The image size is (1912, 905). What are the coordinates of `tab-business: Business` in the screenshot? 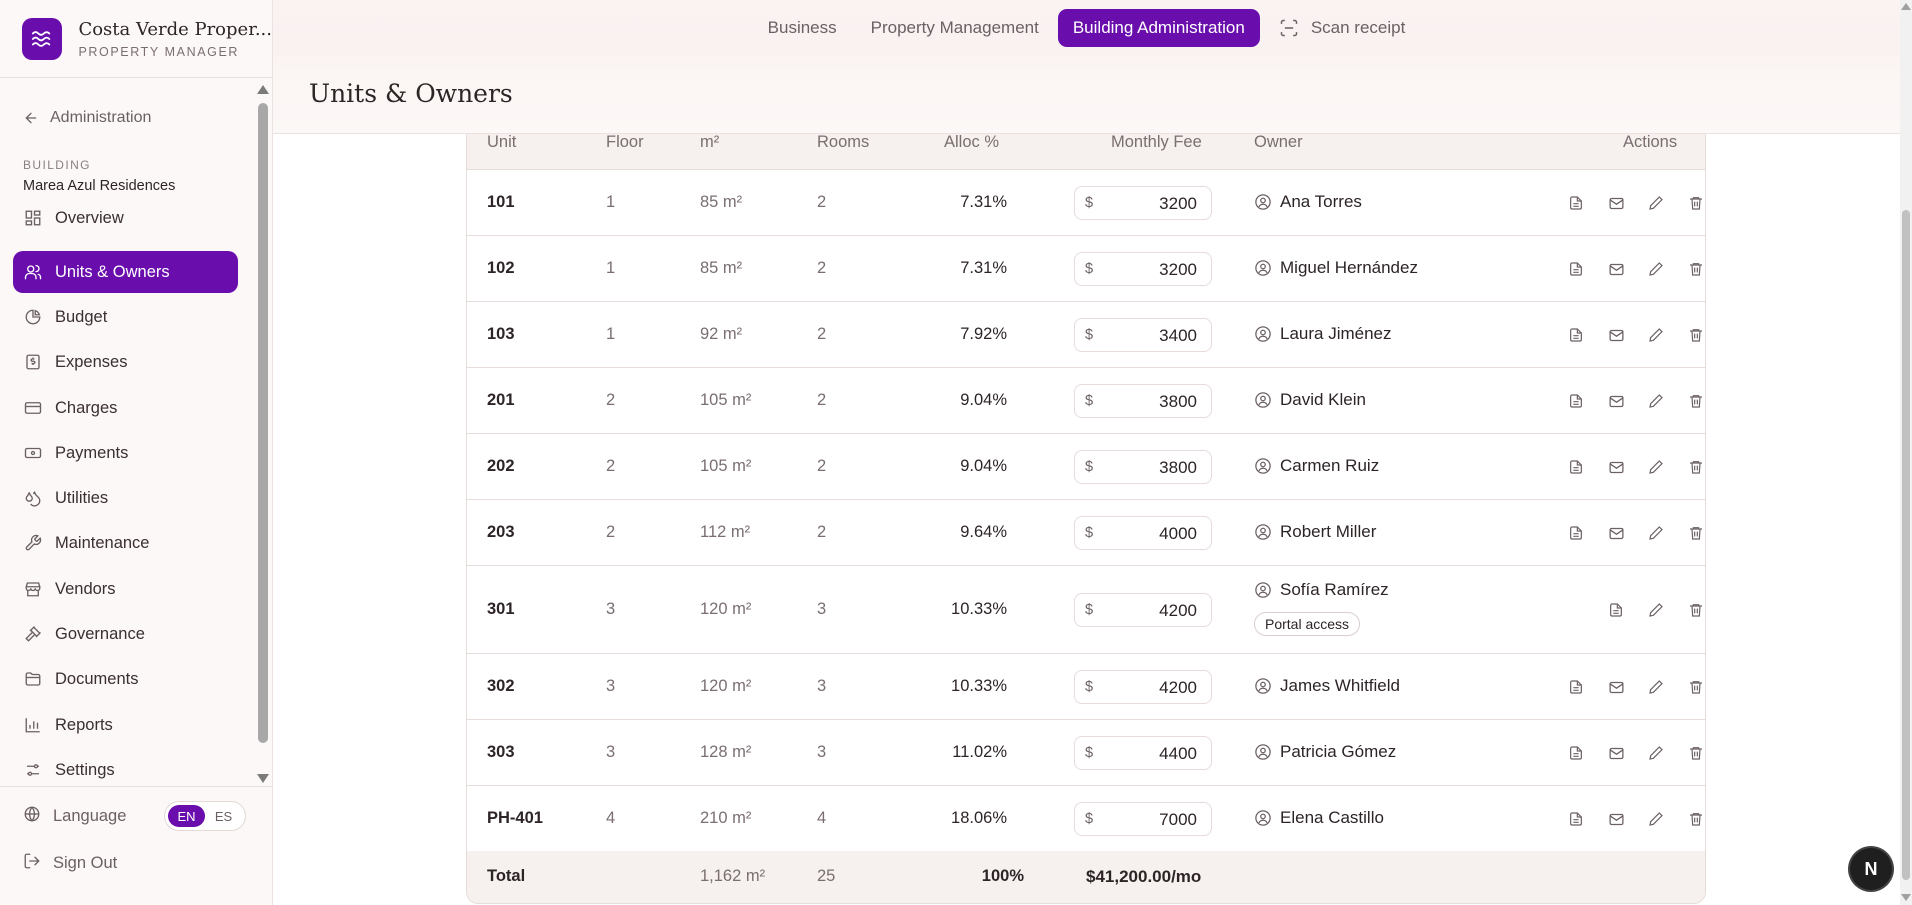 It's located at (802, 28).